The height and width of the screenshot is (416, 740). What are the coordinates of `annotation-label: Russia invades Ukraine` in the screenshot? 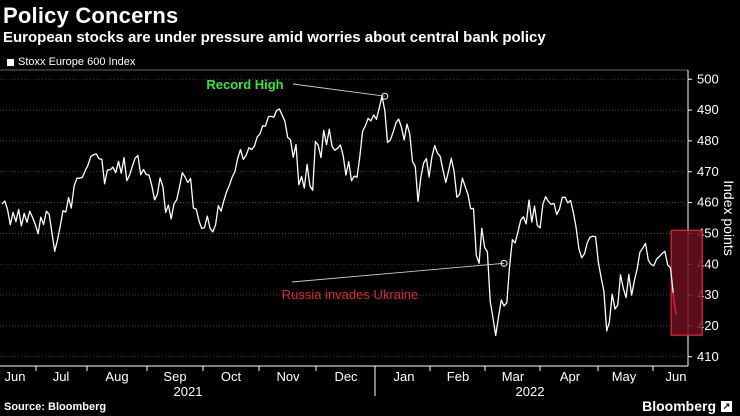 It's located at (350, 294).